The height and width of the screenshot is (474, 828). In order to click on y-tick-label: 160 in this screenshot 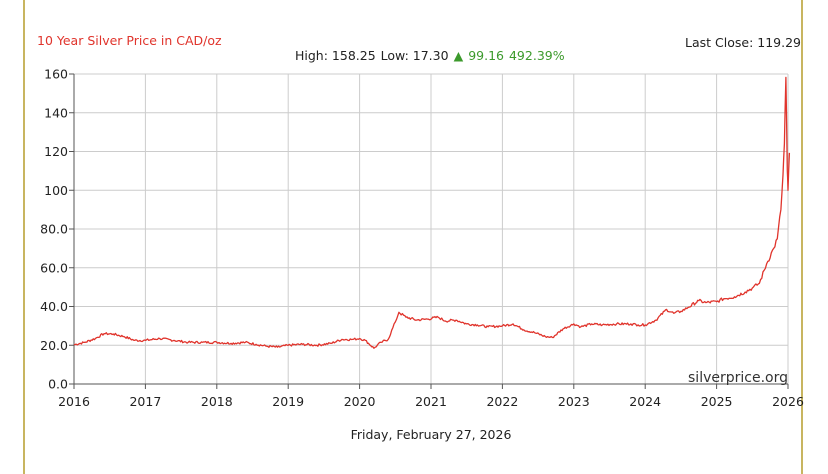, I will do `click(56, 74)`.